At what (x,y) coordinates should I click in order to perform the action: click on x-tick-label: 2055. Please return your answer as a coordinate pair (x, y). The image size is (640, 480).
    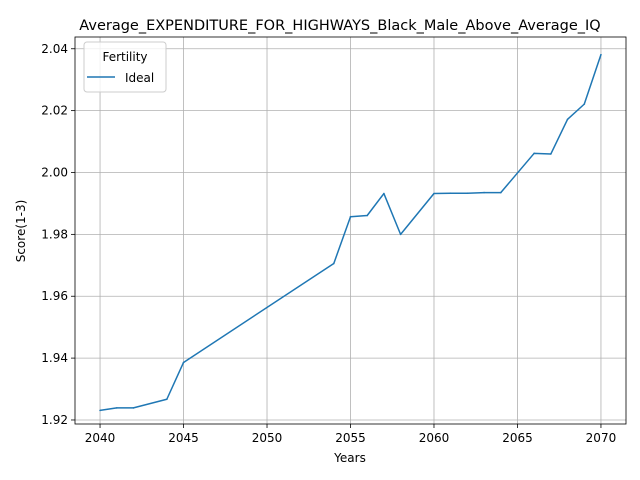
    Looking at the image, I should click on (350, 438).